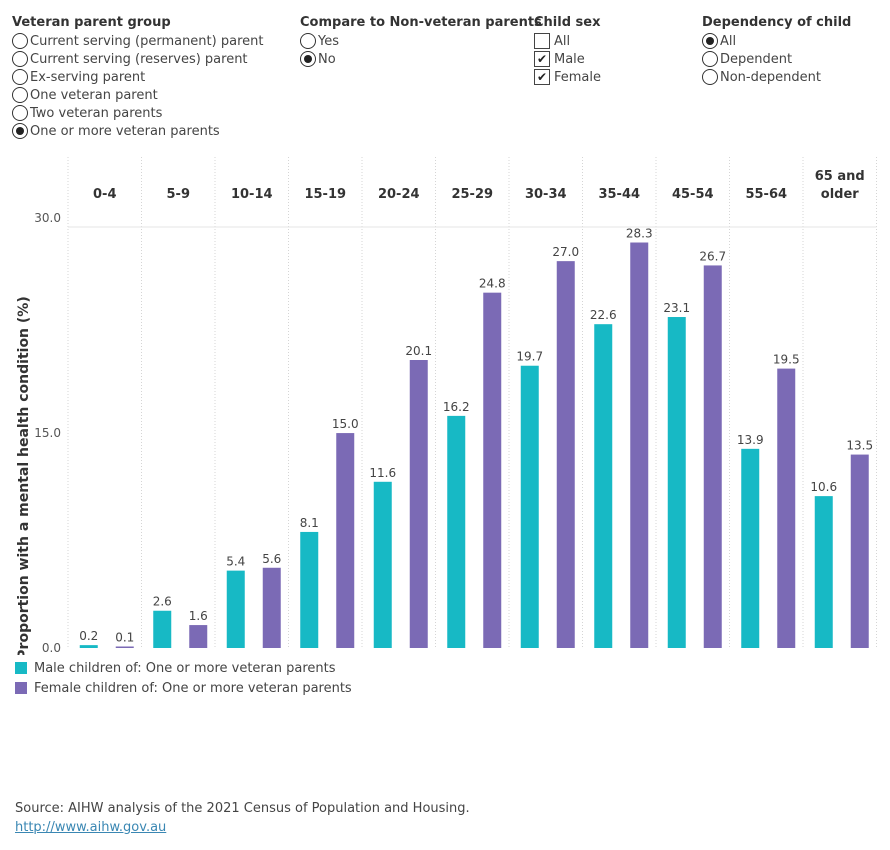 This screenshot has width=890, height=850. Describe the element at coordinates (770, 77) in the screenshot. I see `radio-label: Non-dependent` at that location.